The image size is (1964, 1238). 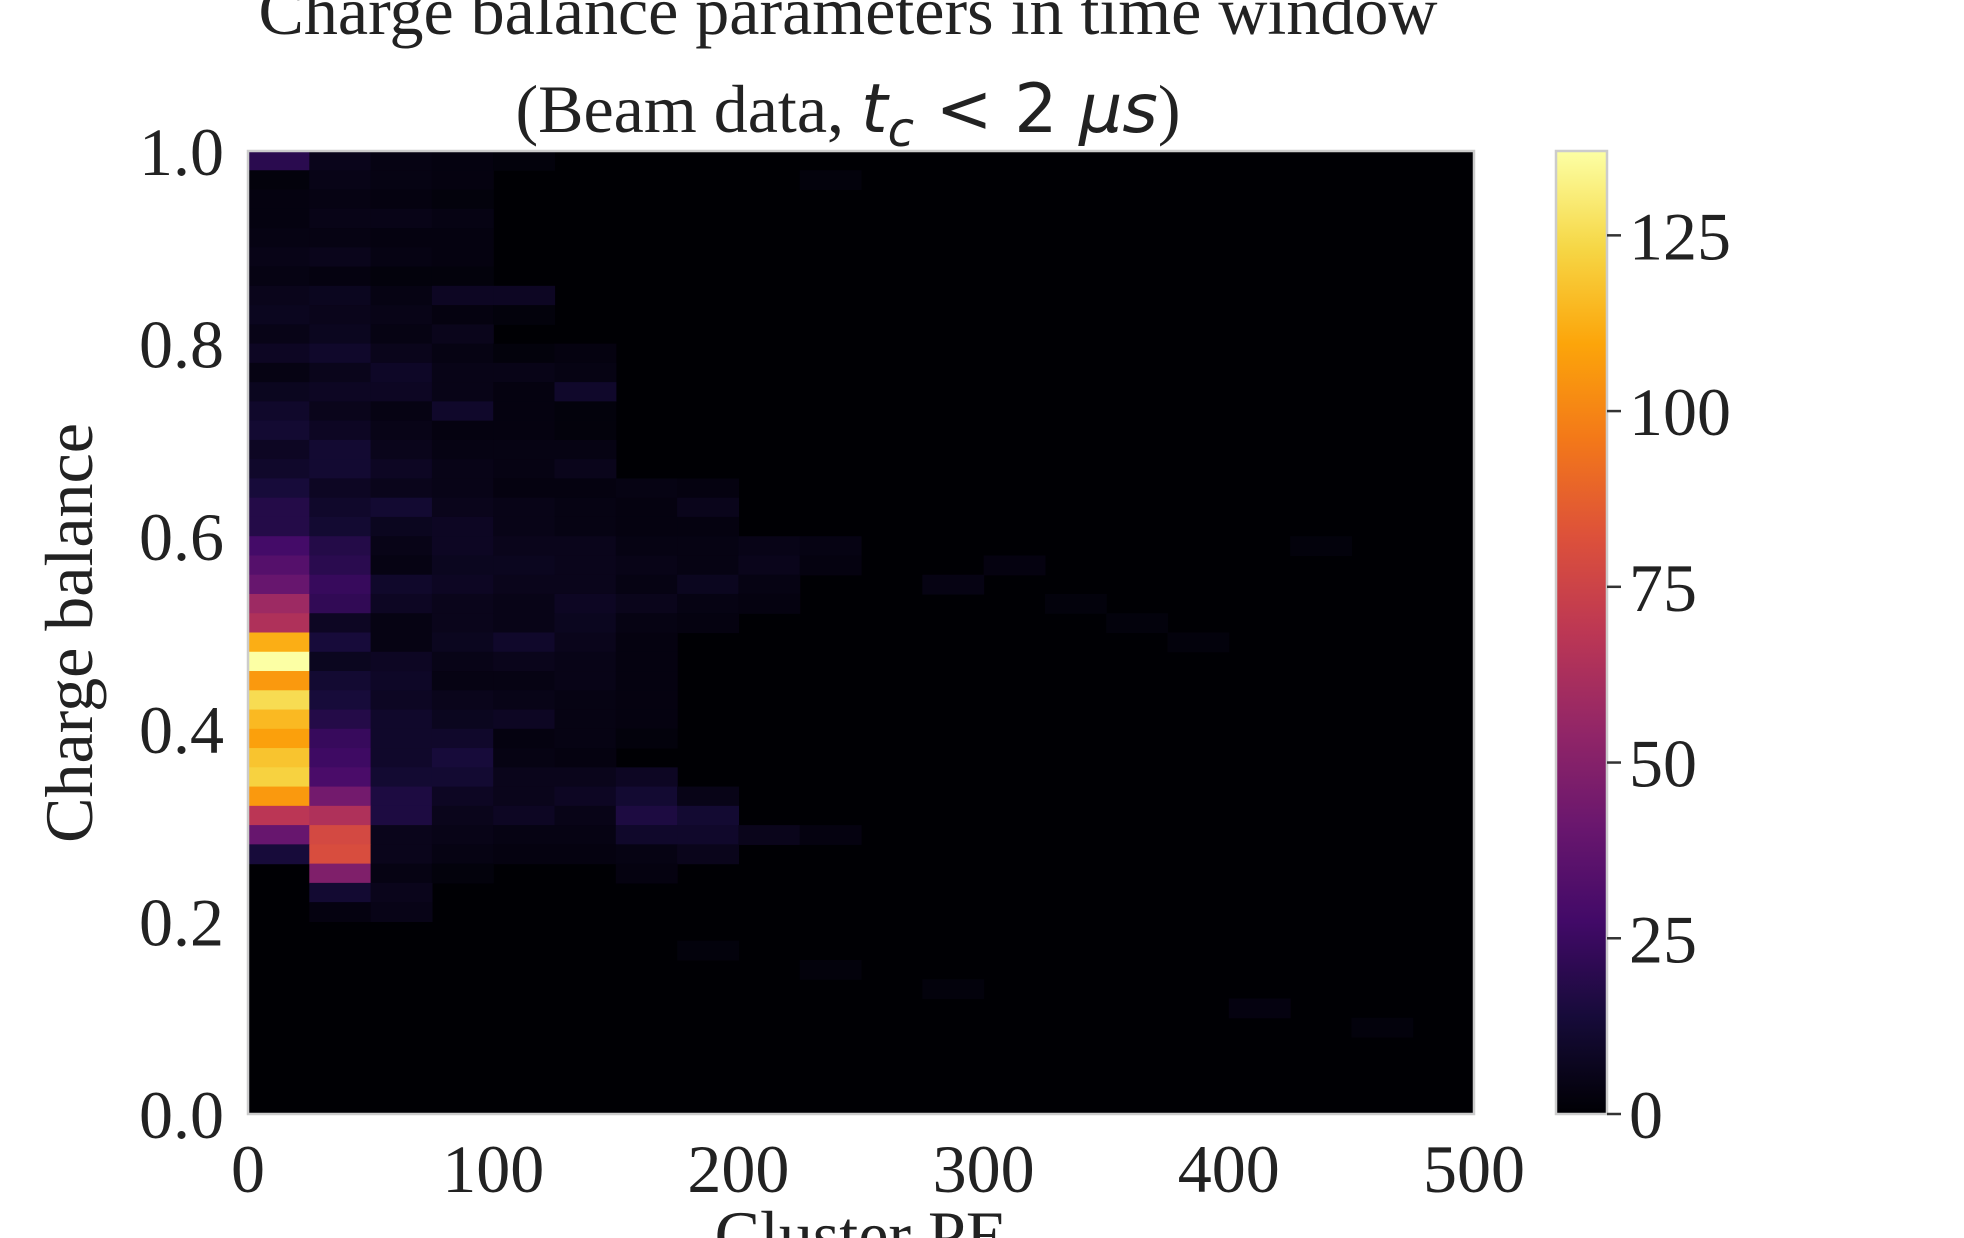 What do you see at coordinates (878, 1169) in the screenshot?
I see `x-axis-ticks: 0 100 200 300 400 500` at bounding box center [878, 1169].